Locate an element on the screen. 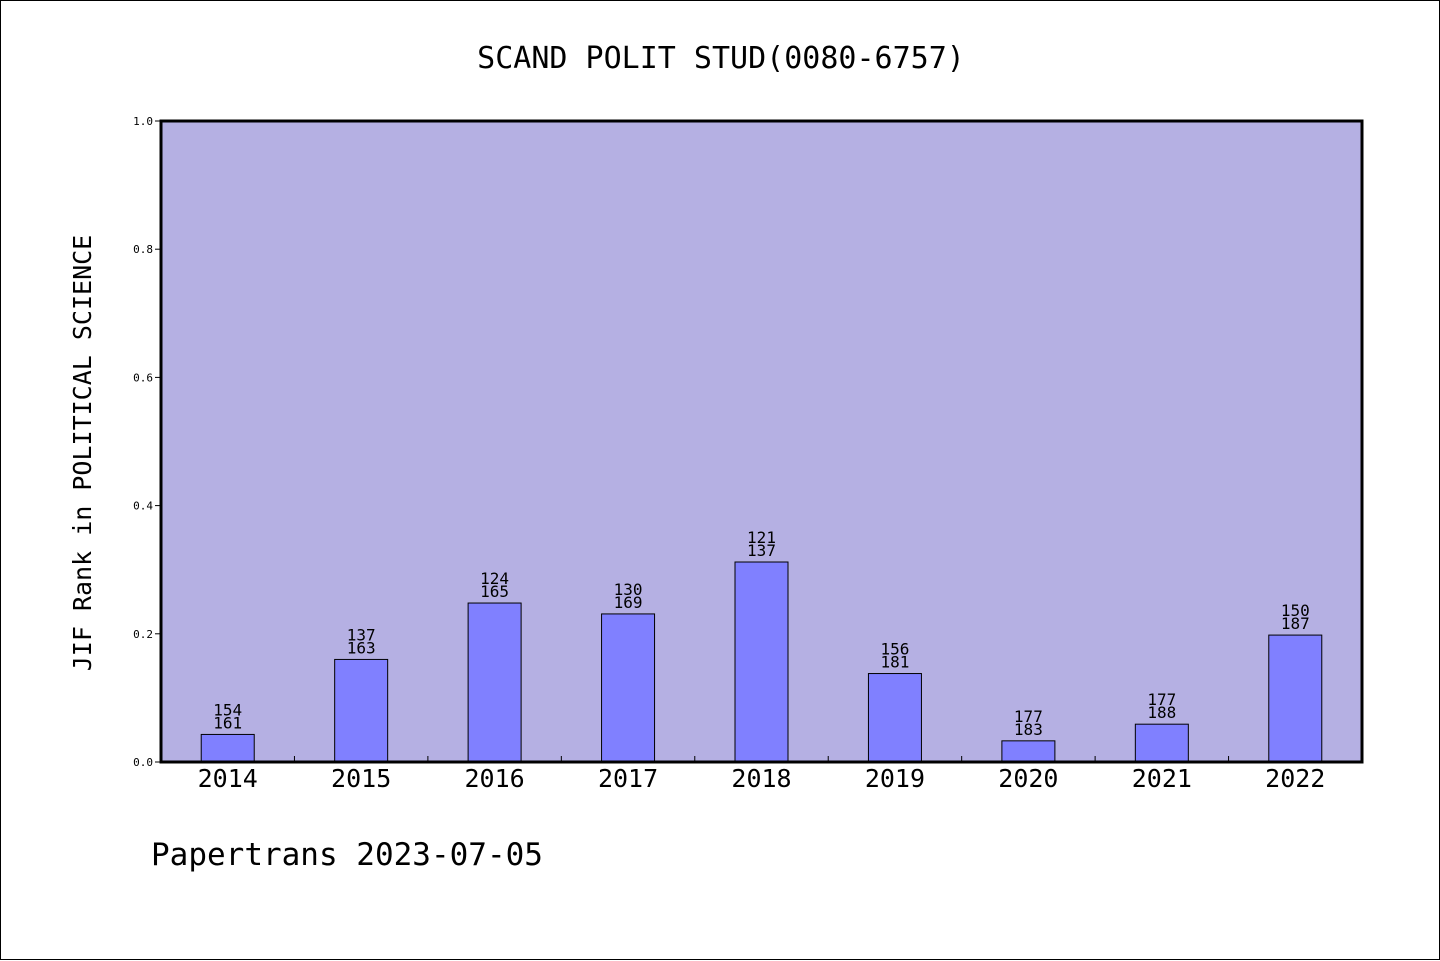 This screenshot has height=961, width=1440. bar-total-label: 165 is located at coordinates (494, 591).